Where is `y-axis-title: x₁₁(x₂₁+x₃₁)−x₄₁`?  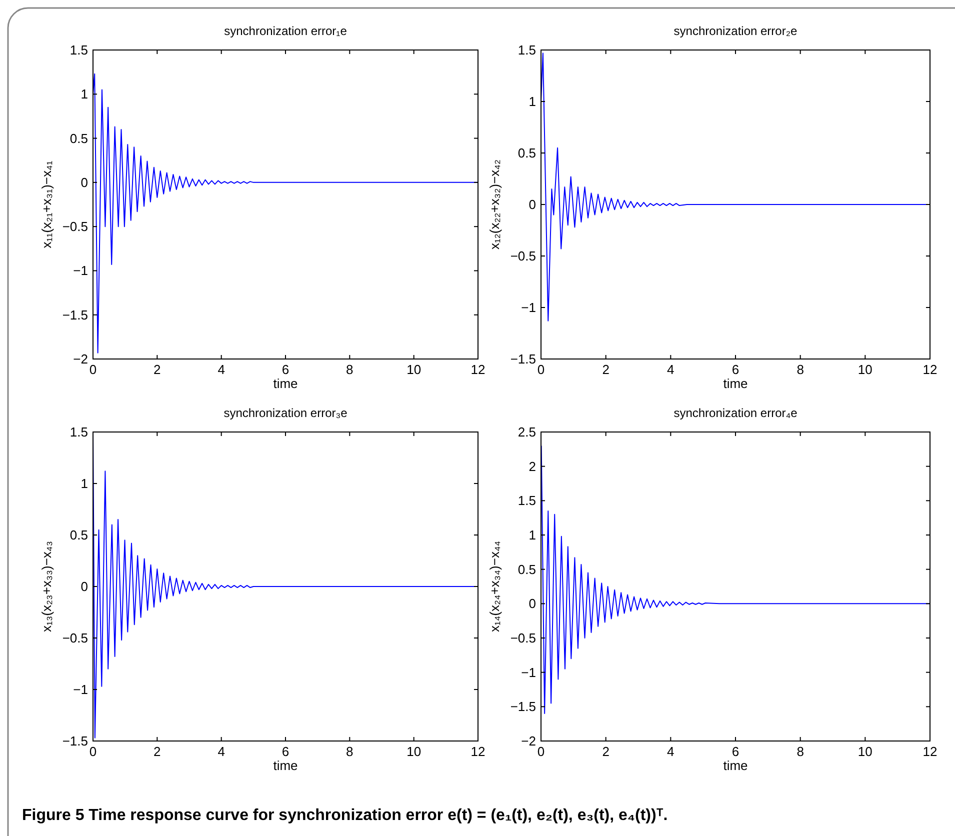 y-axis-title: x₁₁(x₂₁+x₃₁)−x₄₁ is located at coordinates (46, 204).